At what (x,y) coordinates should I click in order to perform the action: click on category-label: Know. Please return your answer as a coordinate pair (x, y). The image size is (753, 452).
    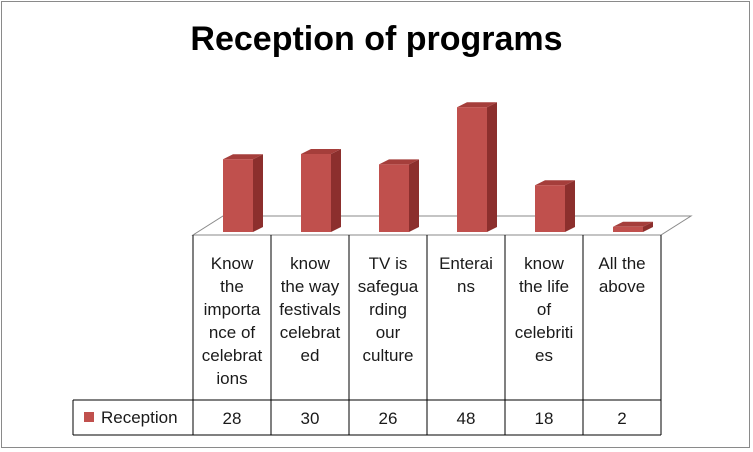
    Looking at the image, I should click on (232, 263).